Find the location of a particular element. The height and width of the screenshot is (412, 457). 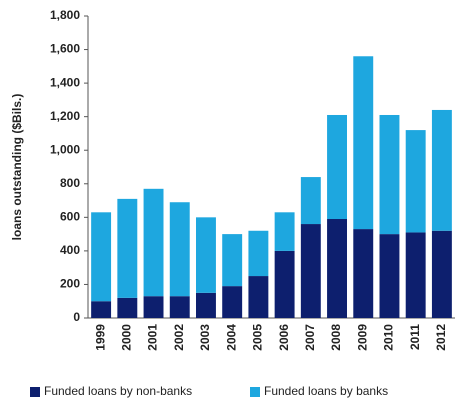

x-tick-label: 2009 is located at coordinates (362, 337).